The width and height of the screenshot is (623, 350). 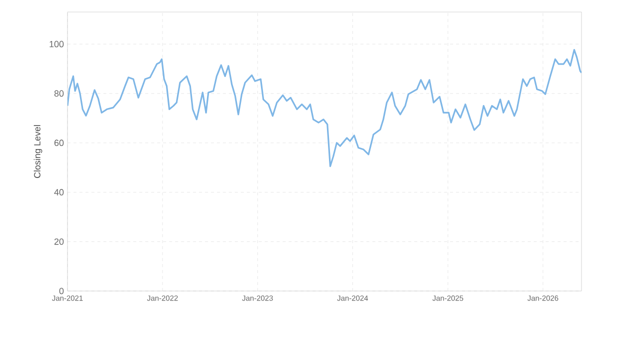 What do you see at coordinates (59, 241) in the screenshot?
I see `y-tick-label: 20` at bounding box center [59, 241].